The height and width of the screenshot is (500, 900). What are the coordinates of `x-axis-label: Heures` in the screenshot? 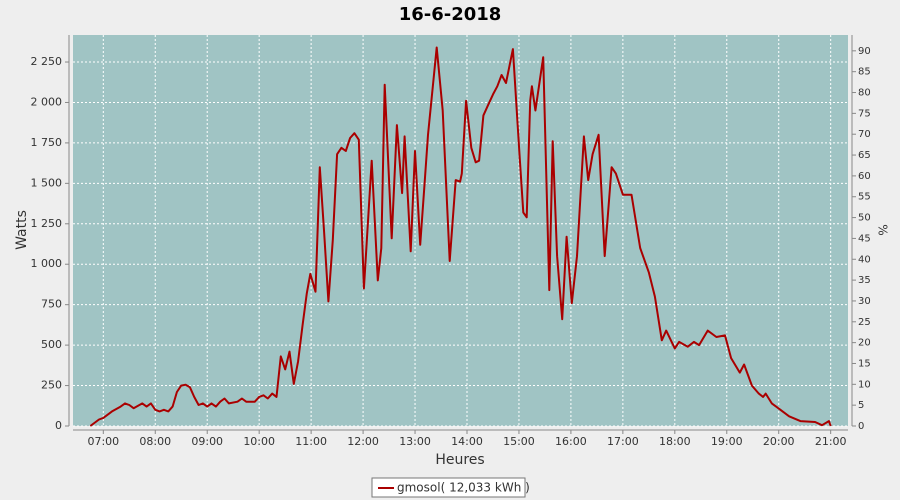 It's located at (459, 460).